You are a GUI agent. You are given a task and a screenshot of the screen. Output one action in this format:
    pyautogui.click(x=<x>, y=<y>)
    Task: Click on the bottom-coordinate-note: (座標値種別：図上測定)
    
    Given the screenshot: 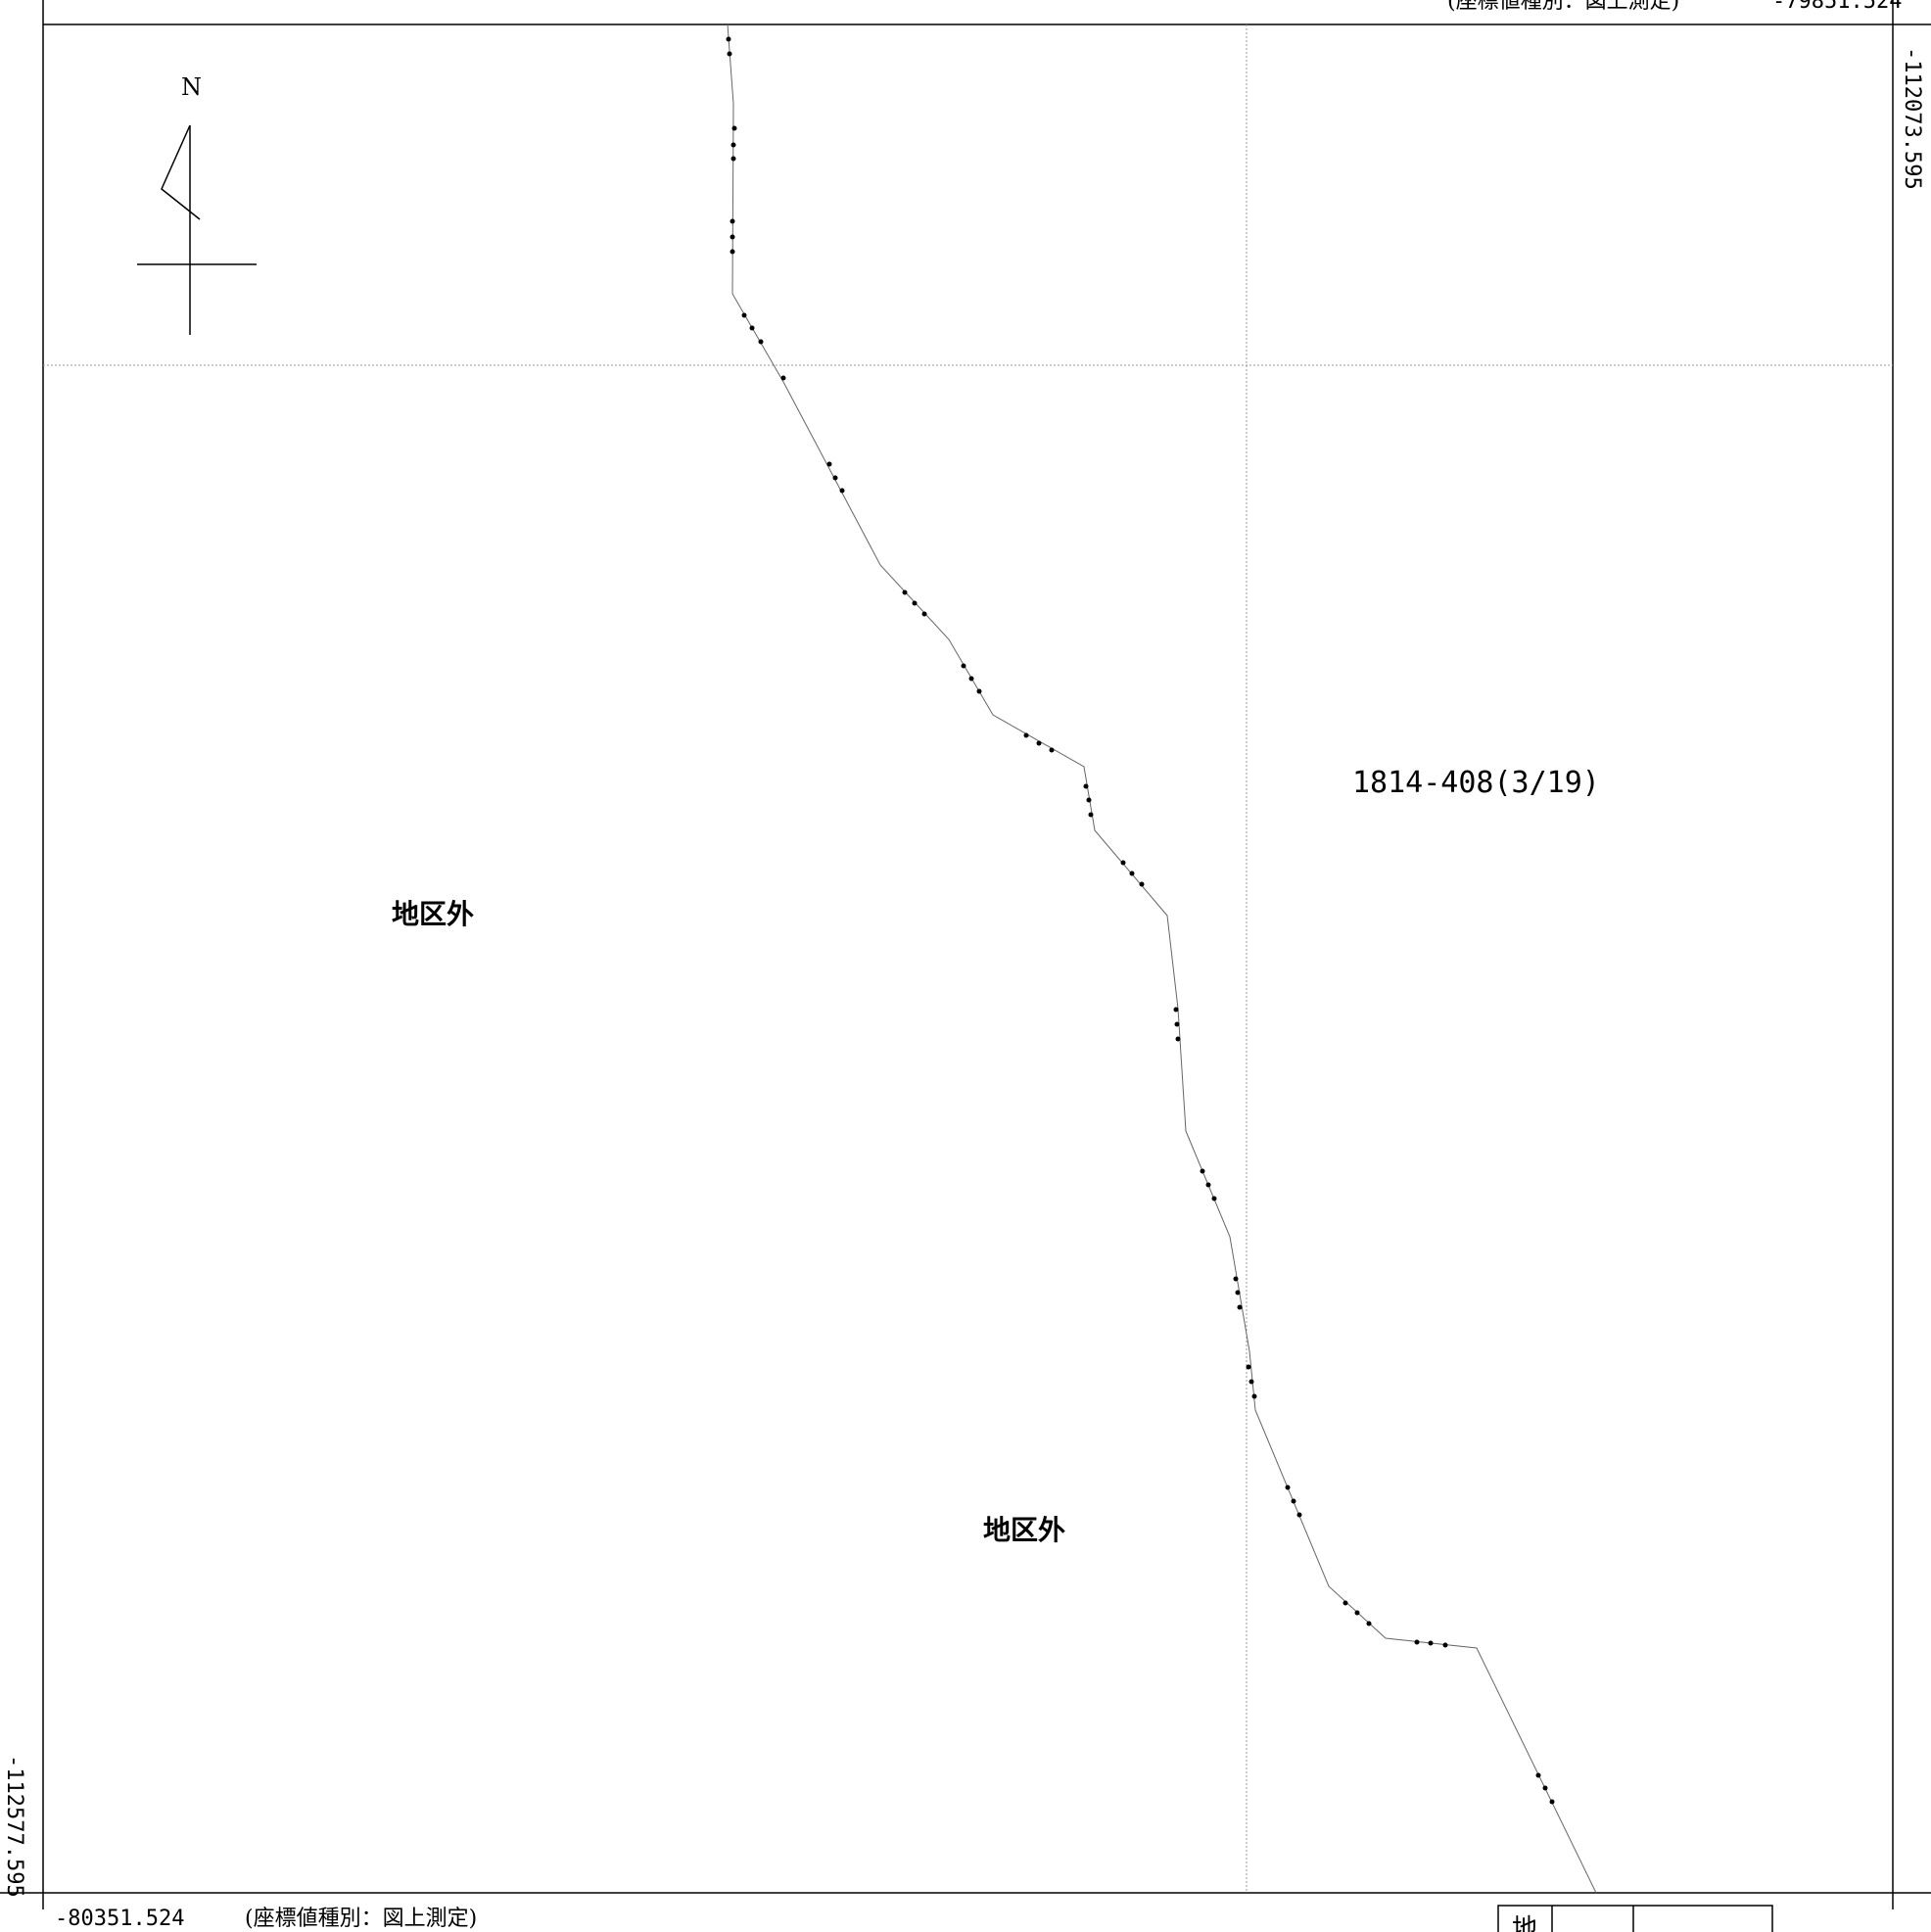 What is the action you would take?
    pyautogui.click(x=361, y=1919)
    